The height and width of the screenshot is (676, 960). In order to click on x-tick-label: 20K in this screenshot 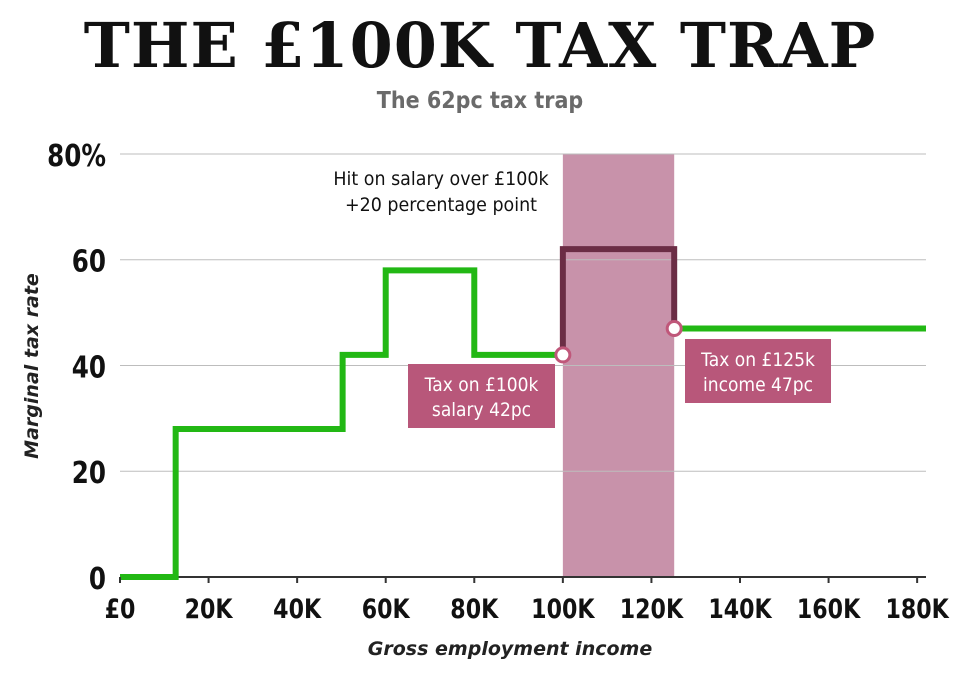, I will do `click(209, 609)`.